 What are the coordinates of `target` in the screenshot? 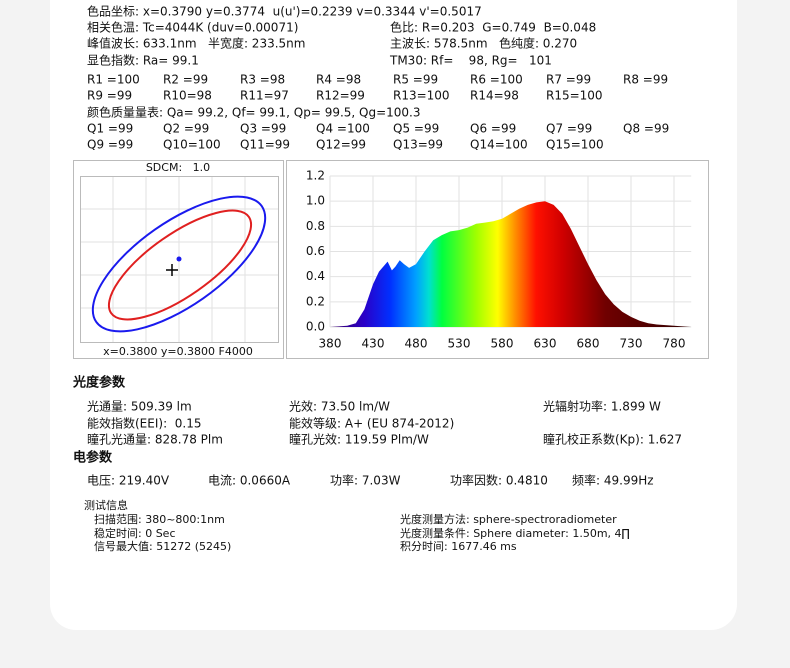 It's located at (172, 270).